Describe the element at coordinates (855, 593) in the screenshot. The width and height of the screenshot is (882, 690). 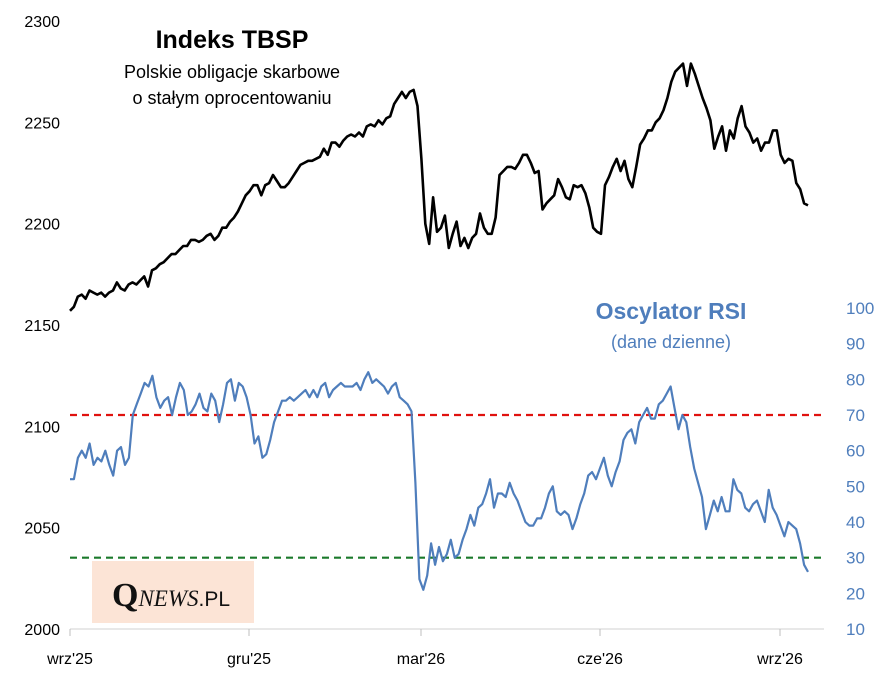
I see `right-axis-tick-label: 20` at that location.